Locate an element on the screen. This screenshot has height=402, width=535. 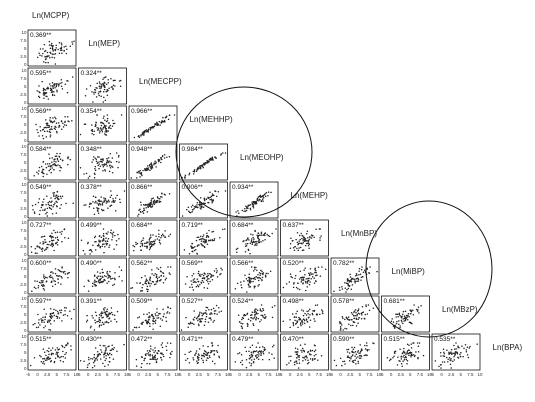
scatter-panel: 0.597** is located at coordinates (52, 314).